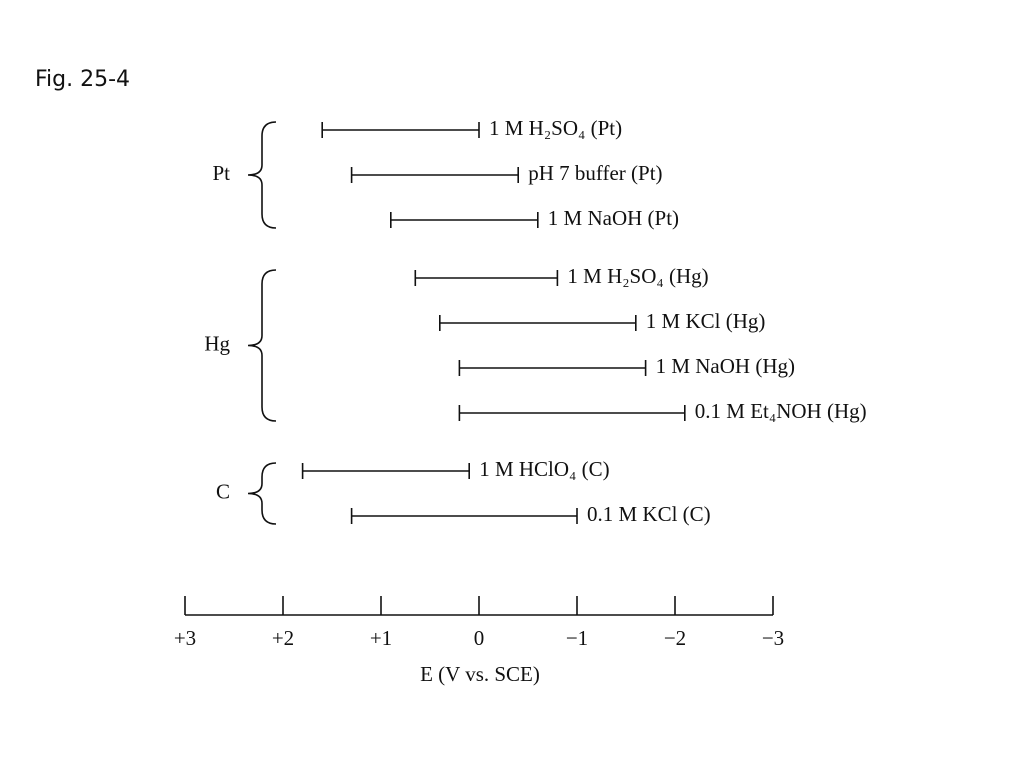 The width and height of the screenshot is (1024, 768). What do you see at coordinates (773, 638) in the screenshot?
I see `x-tick-label: −3` at bounding box center [773, 638].